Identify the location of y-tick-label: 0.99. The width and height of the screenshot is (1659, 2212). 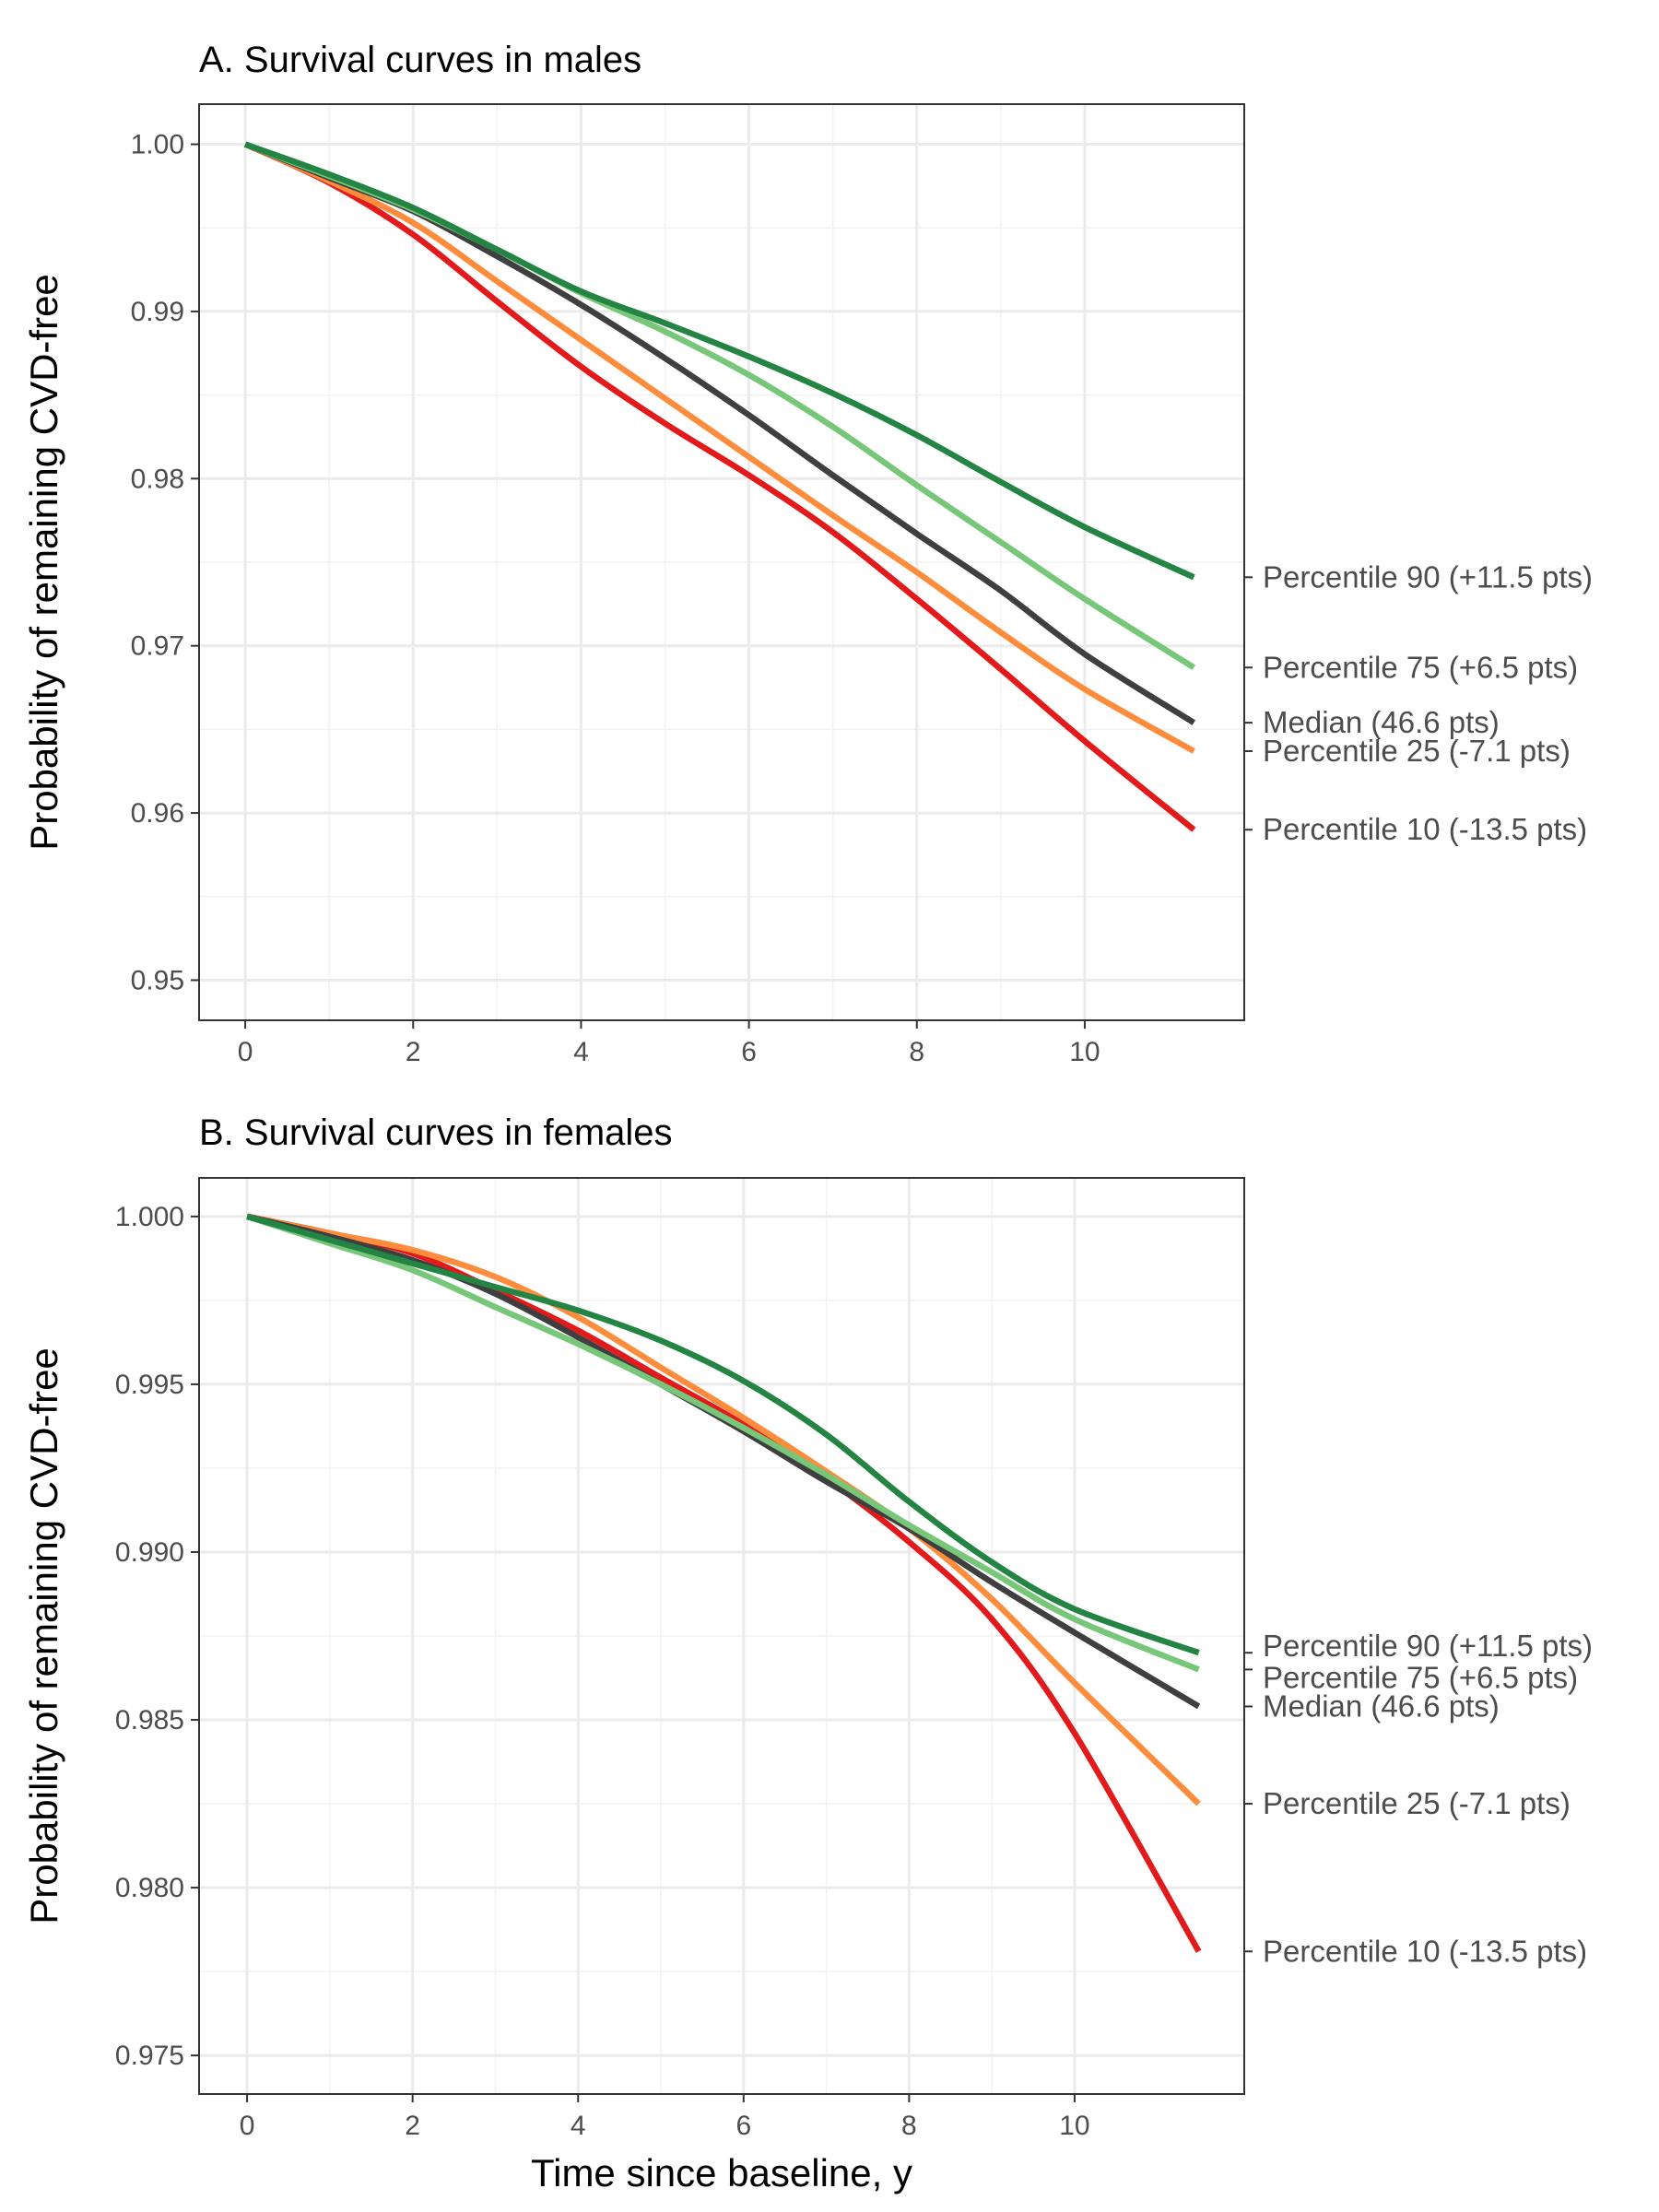
(157, 312).